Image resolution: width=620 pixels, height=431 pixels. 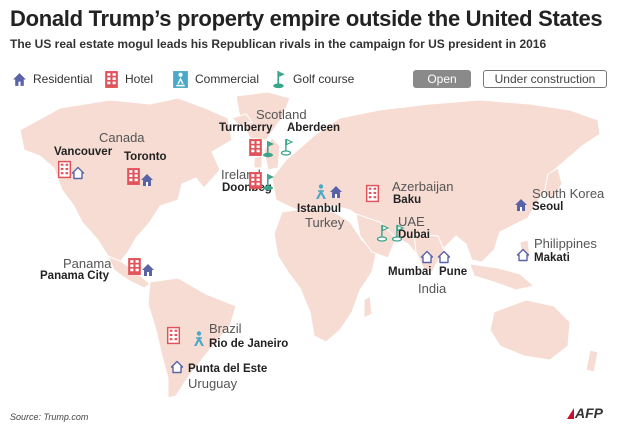 I want to click on country-turkey: Turkey, so click(x=325, y=222).